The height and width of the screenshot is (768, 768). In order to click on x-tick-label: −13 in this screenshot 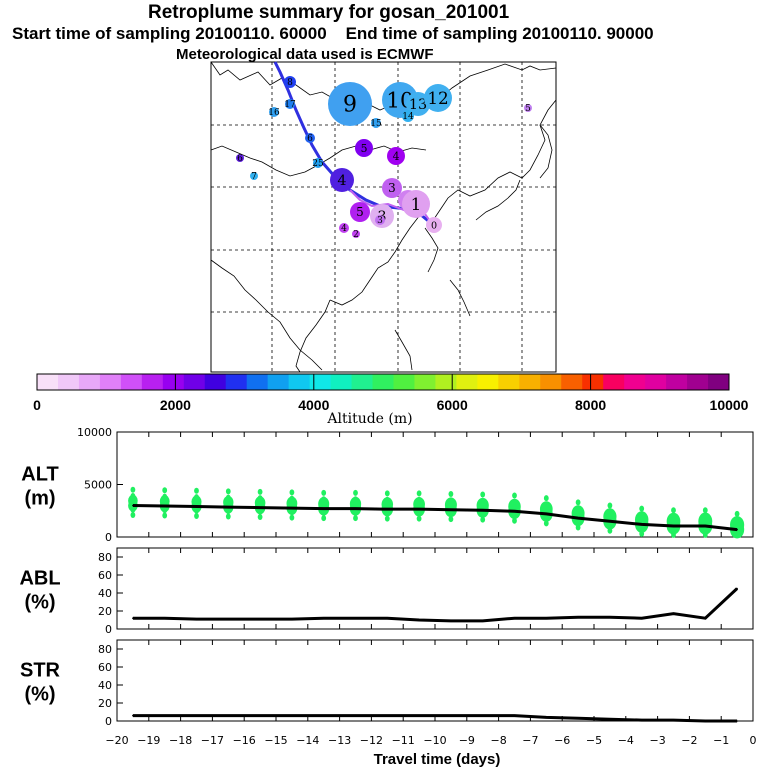, I will do `click(339, 740)`.